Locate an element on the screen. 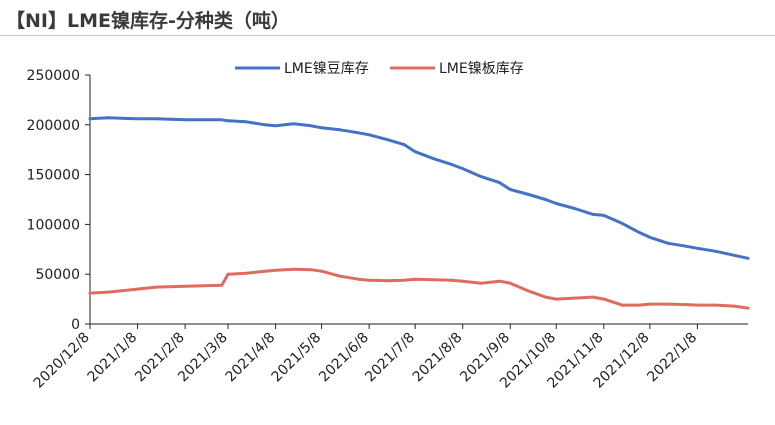  y-tick-label: 250000 is located at coordinates (53, 76).